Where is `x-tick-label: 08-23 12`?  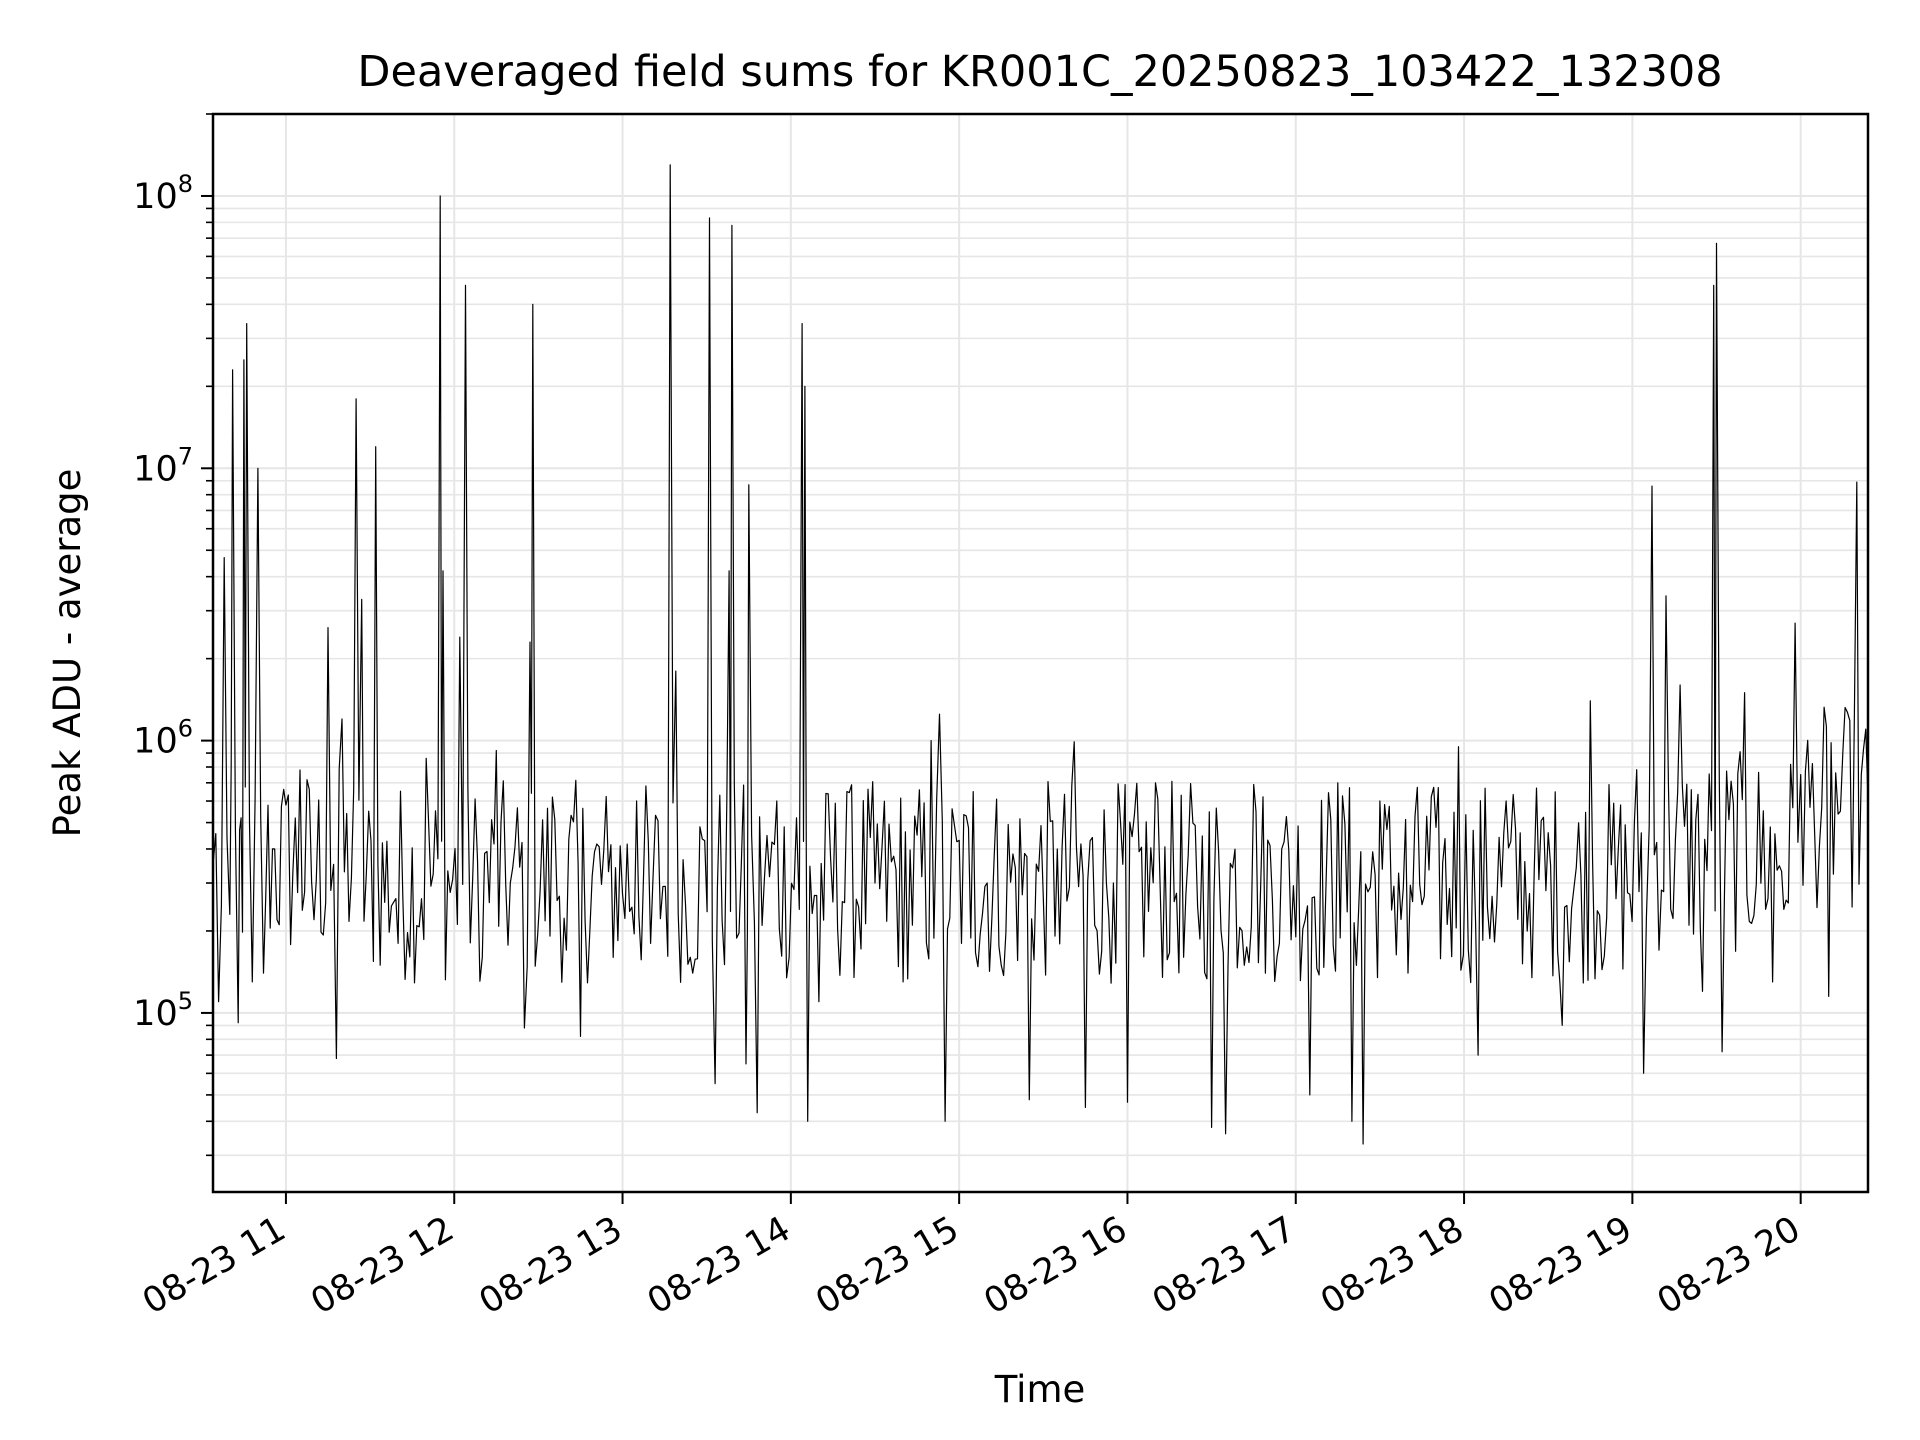 x-tick-label: 08-23 12 is located at coordinates (382, 1265).